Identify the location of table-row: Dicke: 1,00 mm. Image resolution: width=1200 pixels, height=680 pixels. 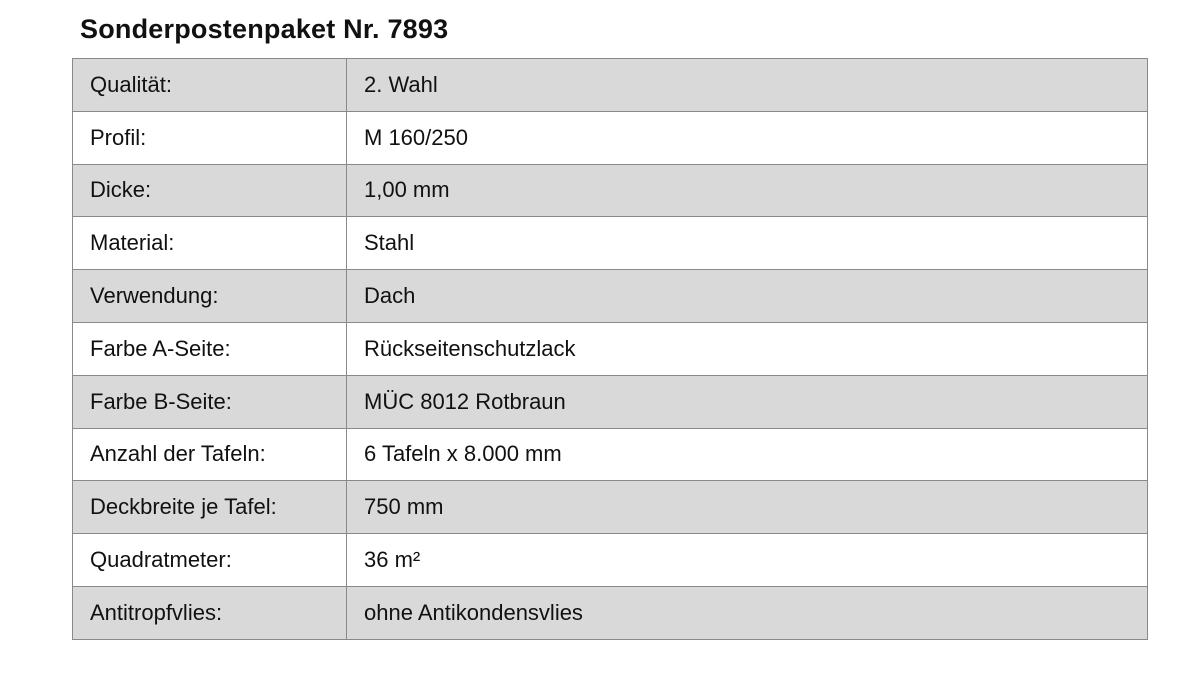
(610, 190).